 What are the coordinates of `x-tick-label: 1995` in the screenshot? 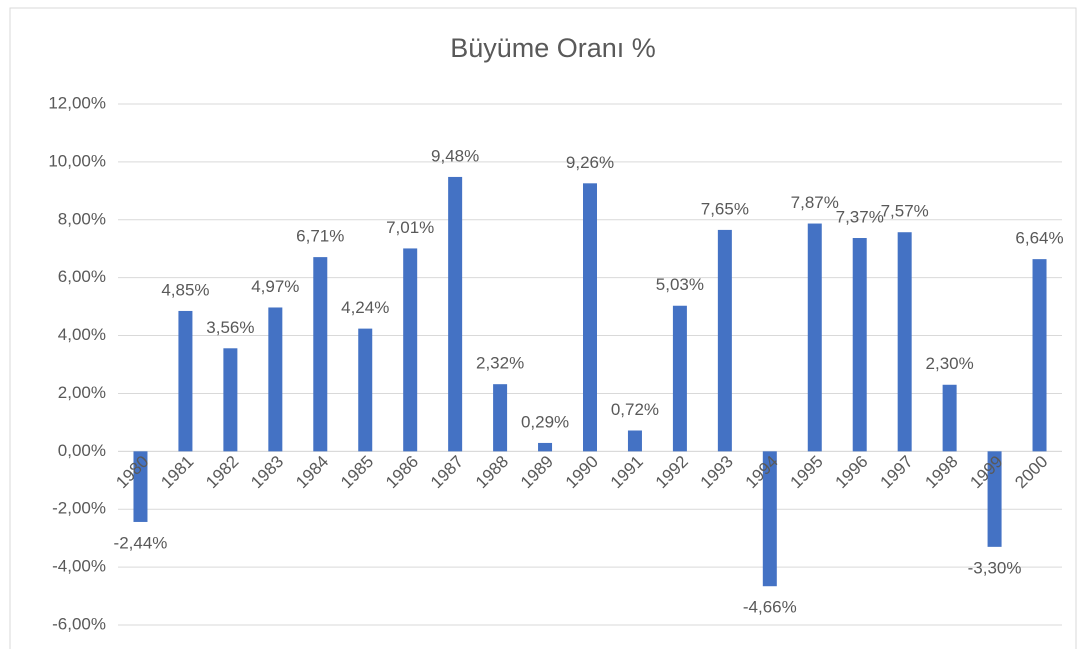 It's located at (807, 472).